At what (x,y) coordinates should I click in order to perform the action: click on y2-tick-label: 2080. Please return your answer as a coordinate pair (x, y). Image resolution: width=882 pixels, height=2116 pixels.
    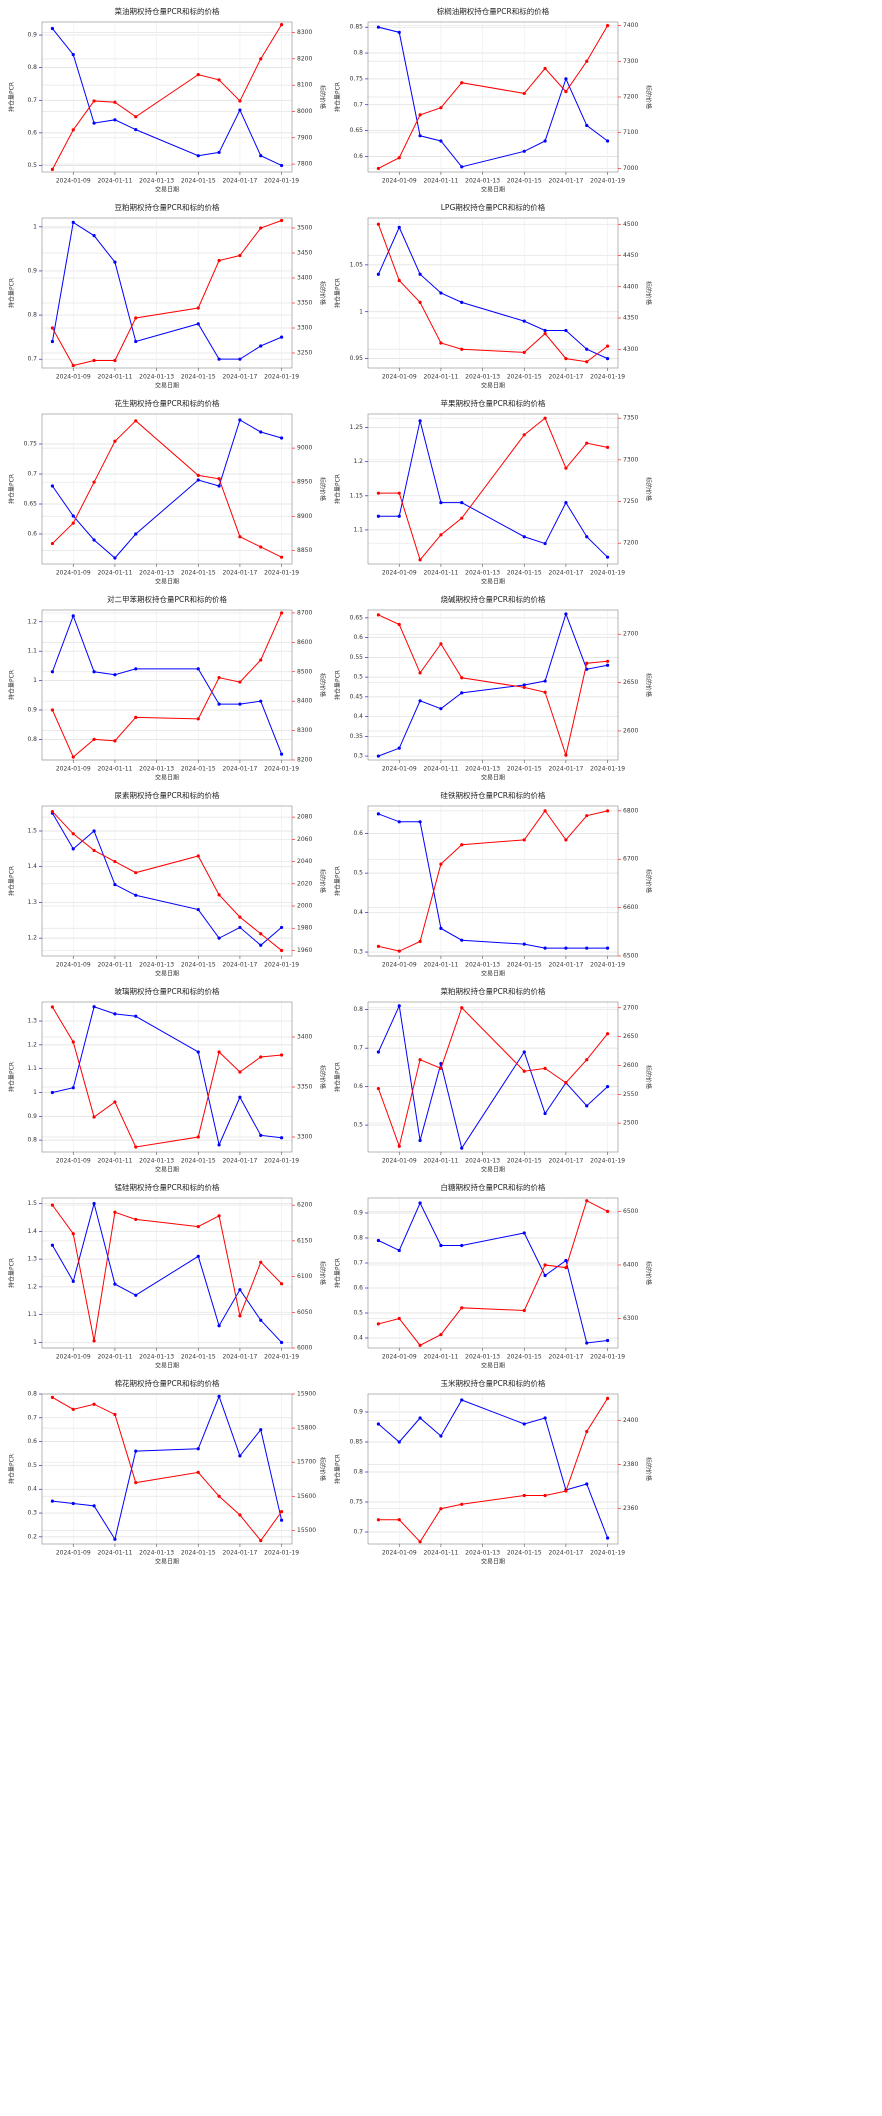
    Looking at the image, I should click on (304, 817).